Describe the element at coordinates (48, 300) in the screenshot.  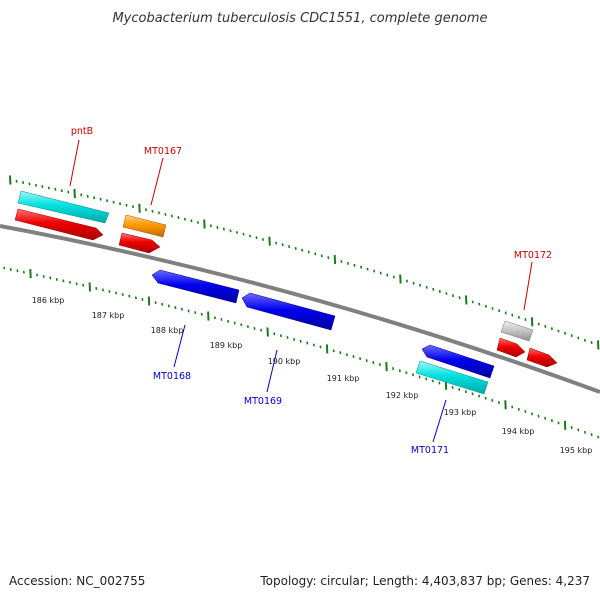
I see `kbp-label: 186 kbp` at that location.